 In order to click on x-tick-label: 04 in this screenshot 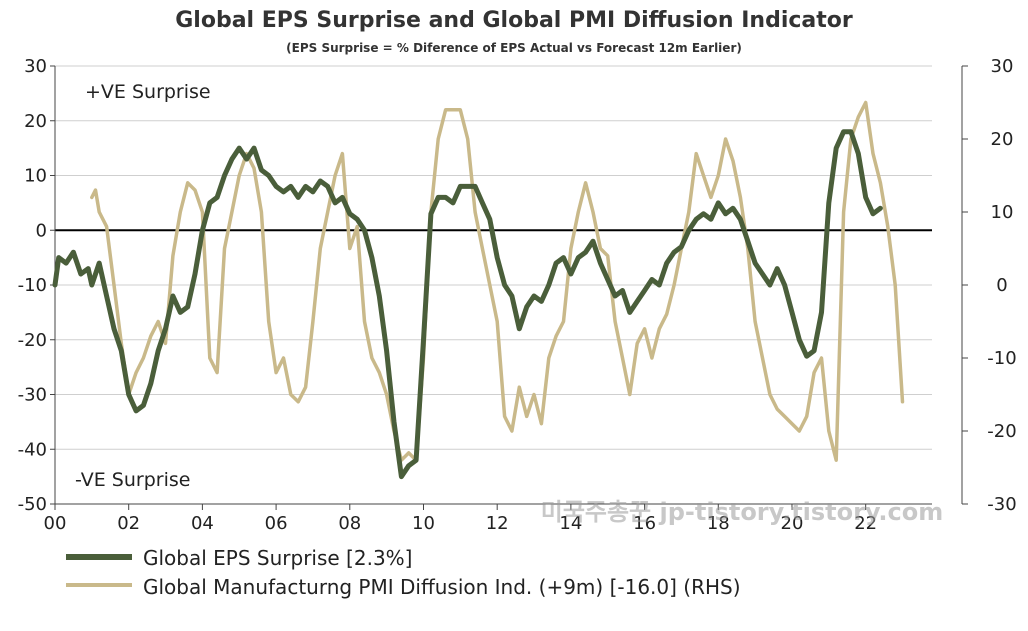, I will do `click(202, 523)`.